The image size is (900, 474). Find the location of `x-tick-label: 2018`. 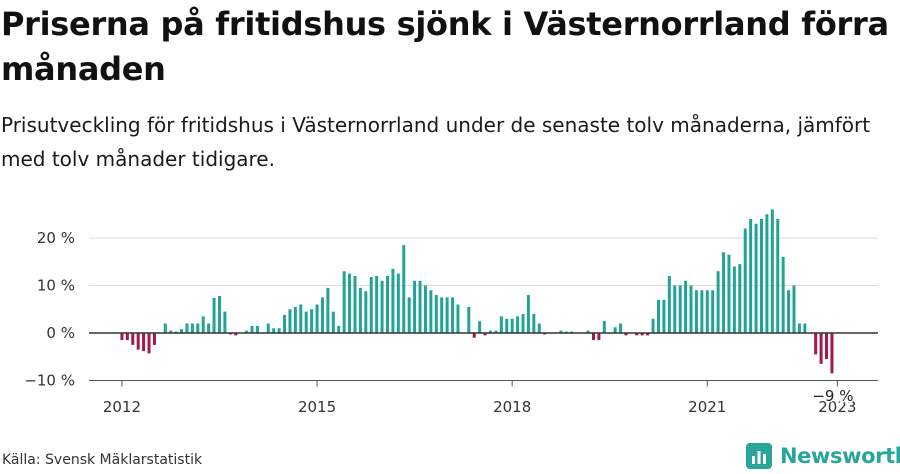

x-tick-label: 2018 is located at coordinates (512, 407).